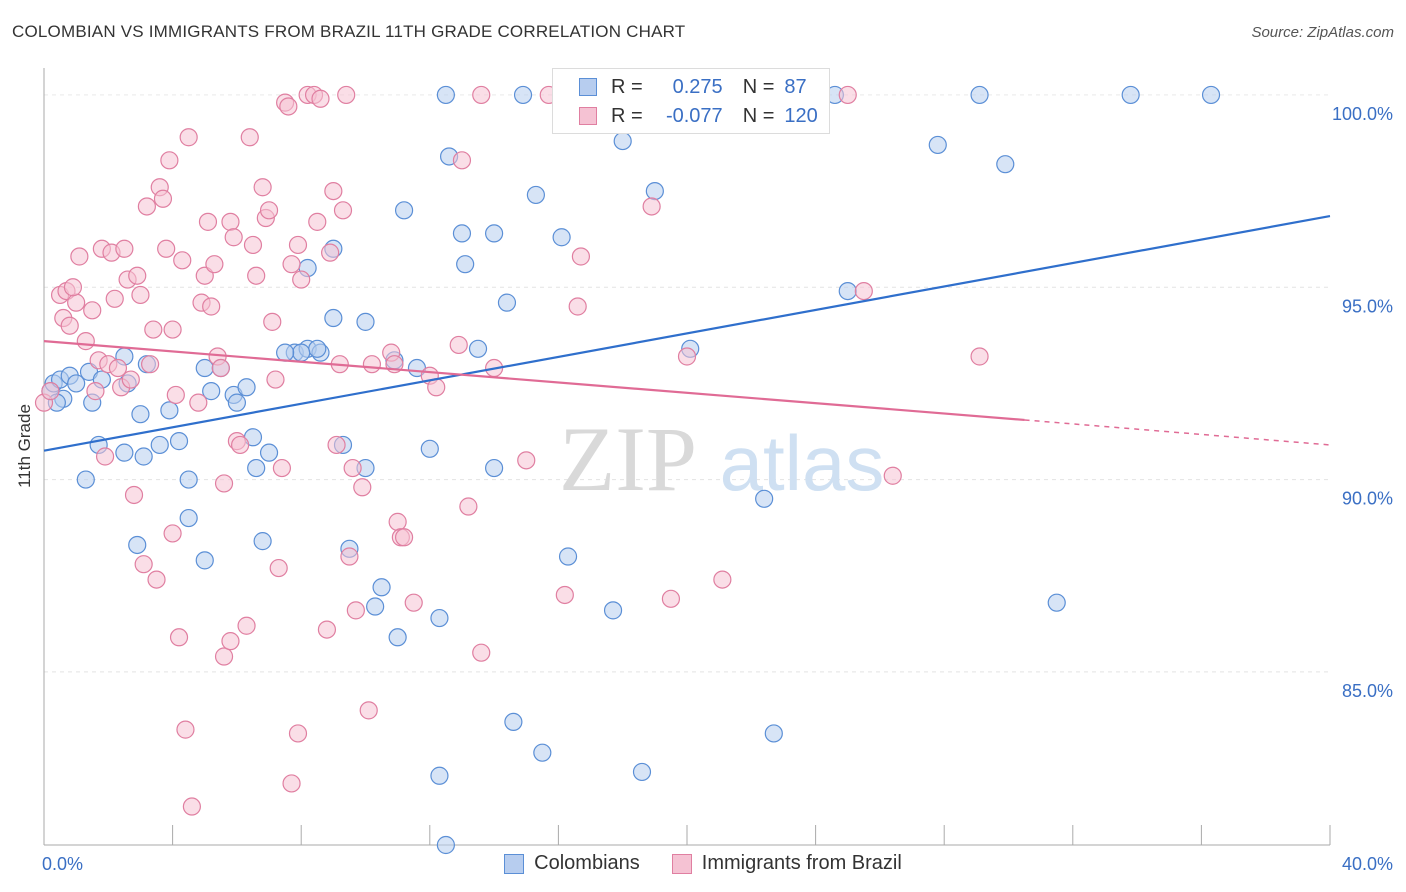  I want to click on x-tick-label: 40.0%, so click(1367, 864).